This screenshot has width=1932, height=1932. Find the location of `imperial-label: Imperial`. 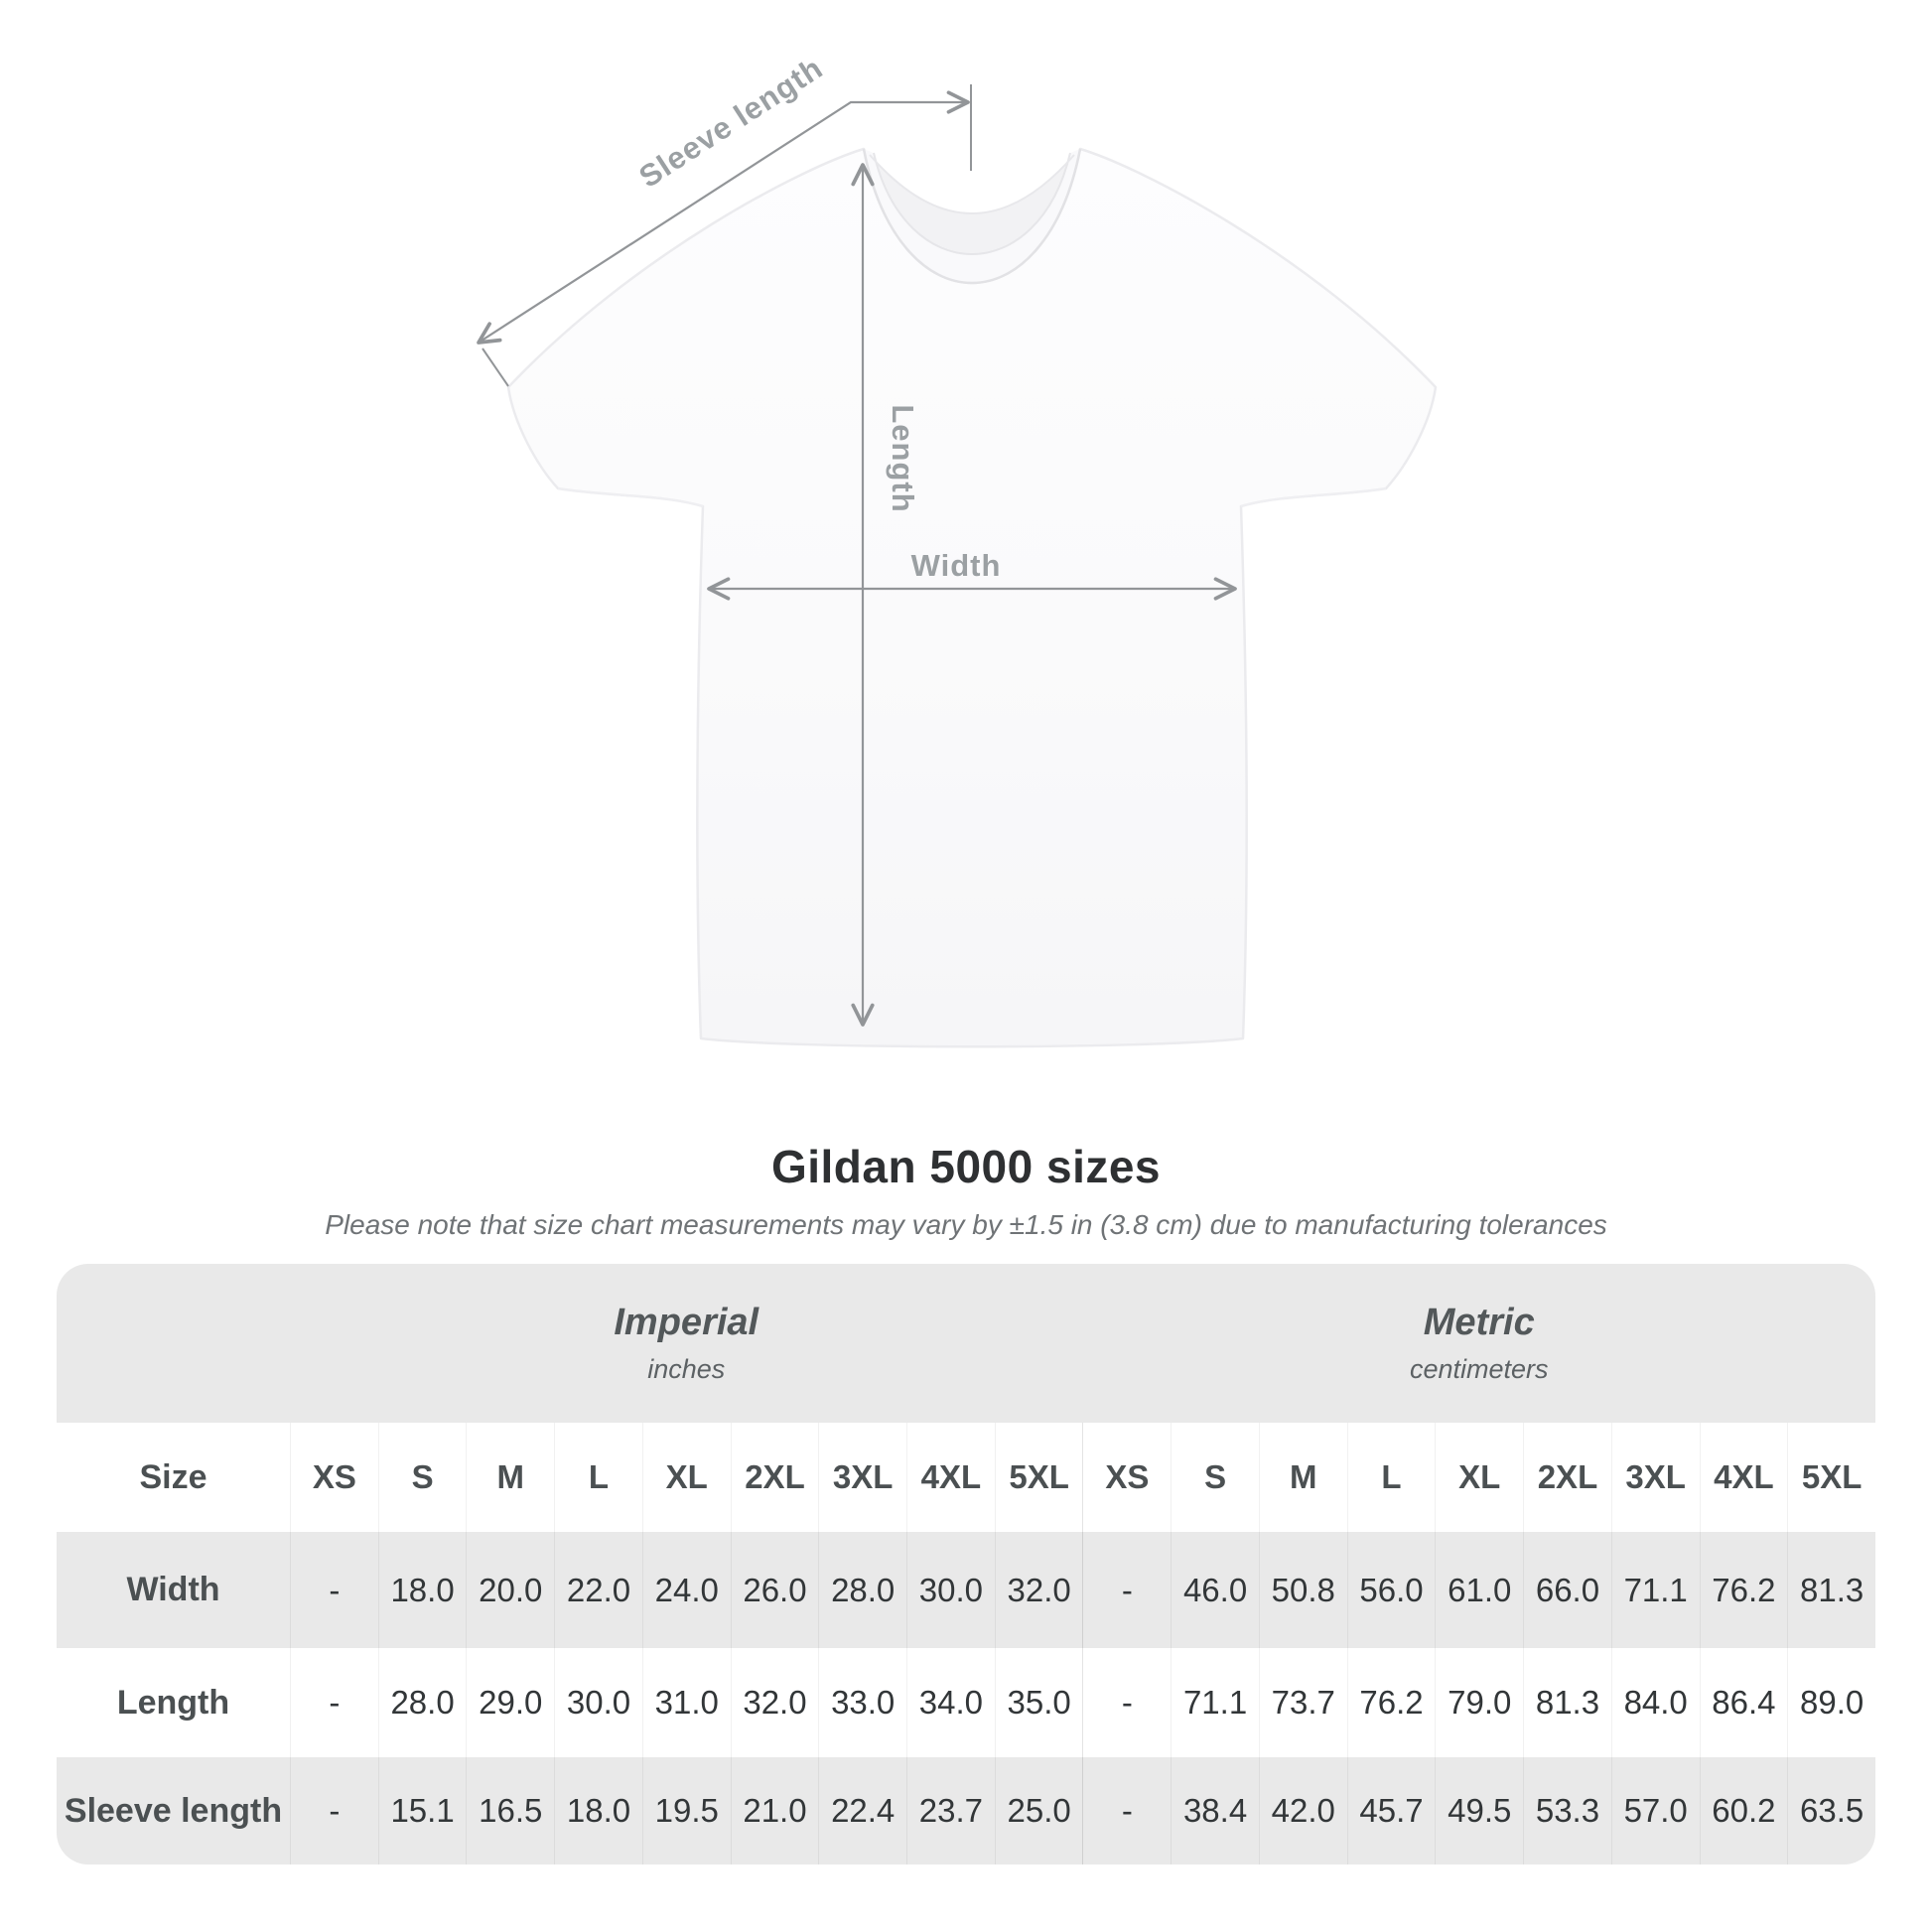

imperial-label: Imperial is located at coordinates (687, 1323).